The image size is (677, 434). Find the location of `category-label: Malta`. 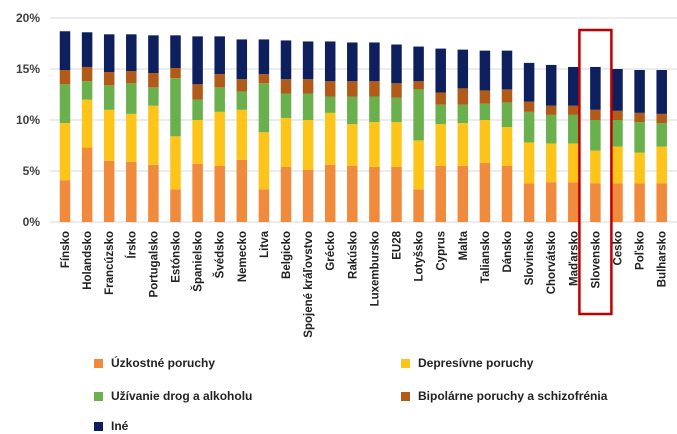

category-label: Malta is located at coordinates (464, 245).